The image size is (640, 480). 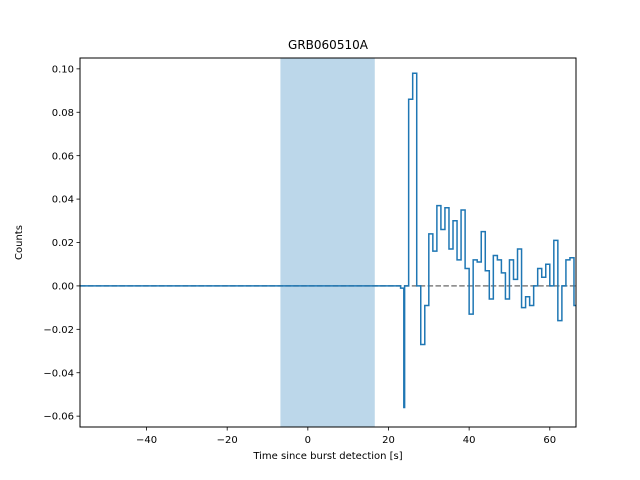 What do you see at coordinates (63, 156) in the screenshot?
I see `y-tick-label: 0.06` at bounding box center [63, 156].